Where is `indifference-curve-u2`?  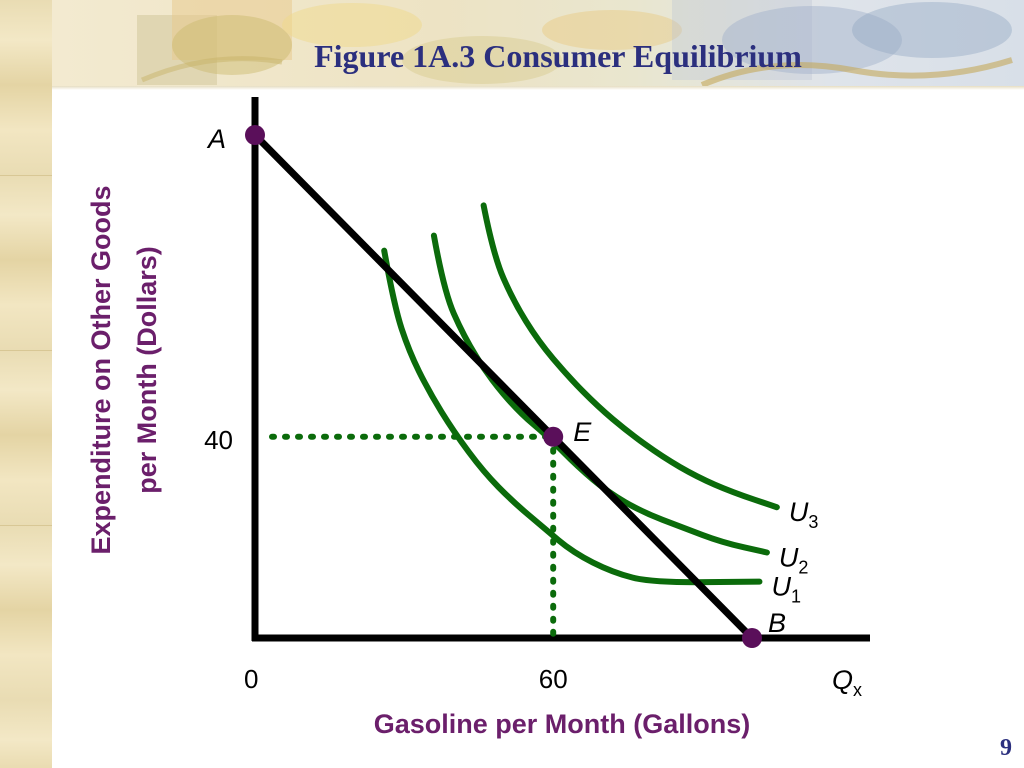 indifference-curve-u2 is located at coordinates (600, 394).